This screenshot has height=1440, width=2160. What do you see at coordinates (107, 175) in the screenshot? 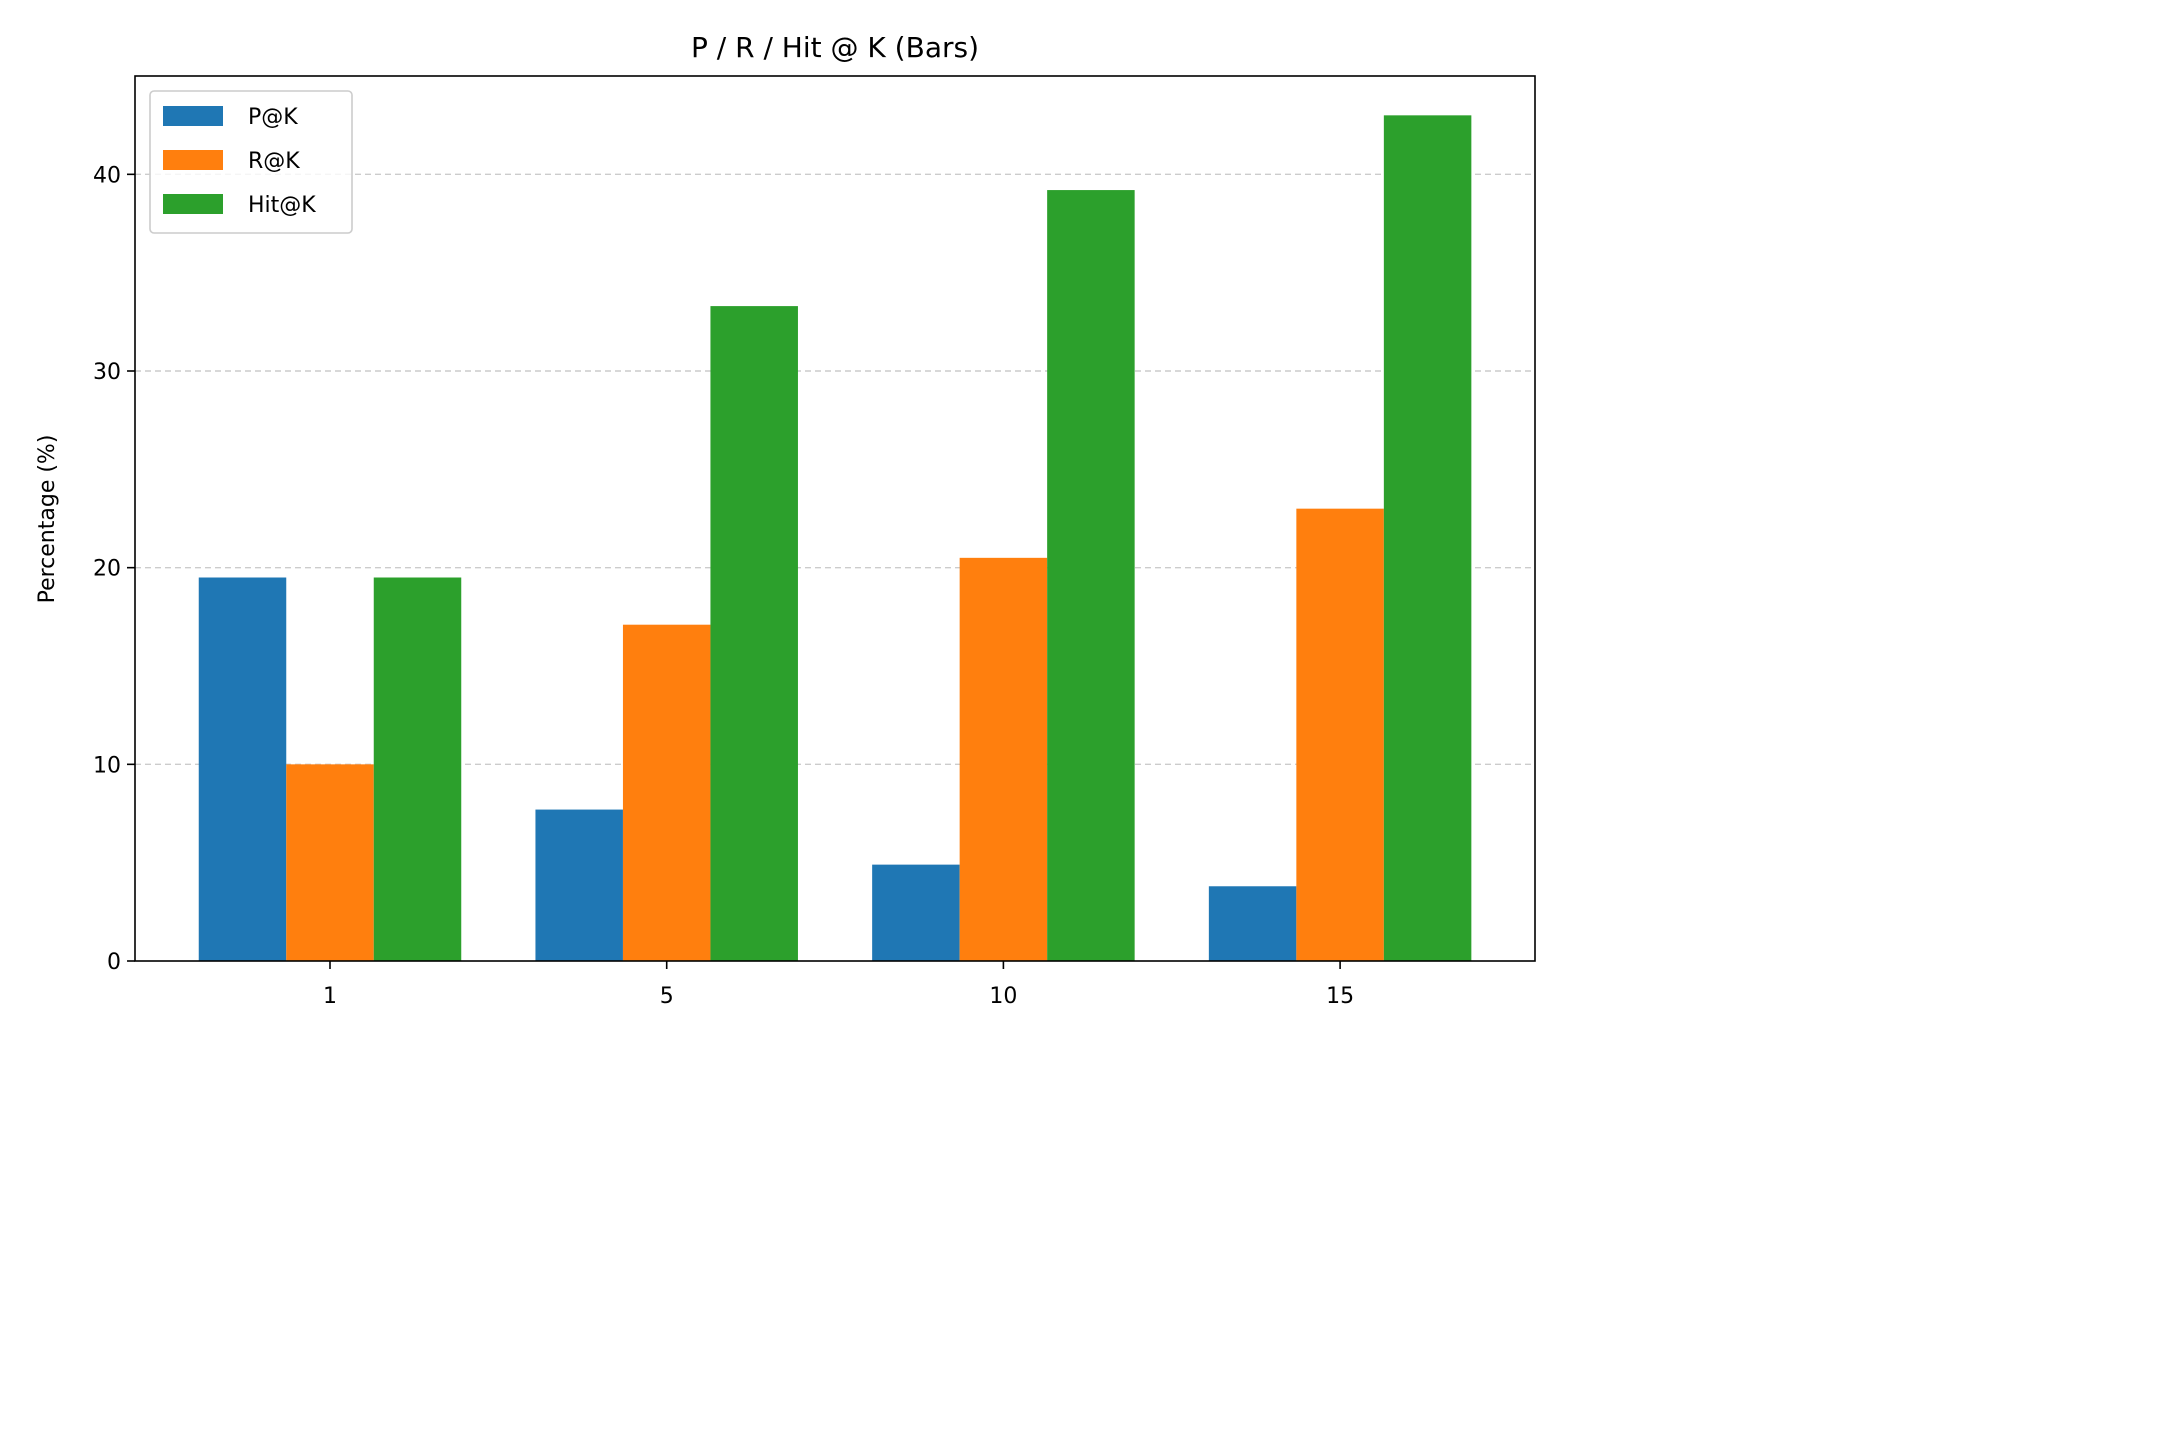
I see `y-tick-label: 40` at bounding box center [107, 175].